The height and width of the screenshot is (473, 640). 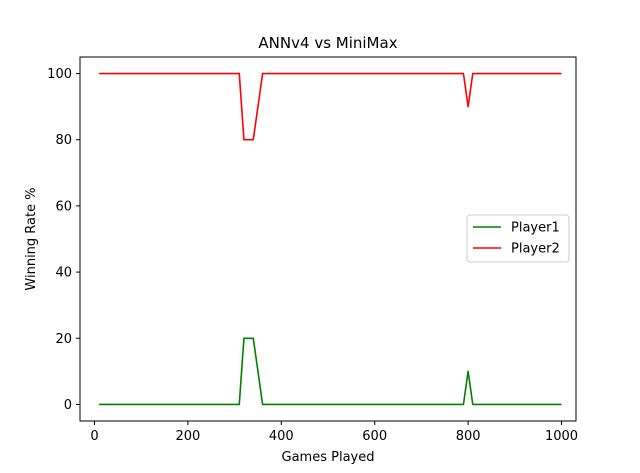 What do you see at coordinates (327, 43) in the screenshot?
I see `chart-title: ANNv4 vs MiniMax` at bounding box center [327, 43].